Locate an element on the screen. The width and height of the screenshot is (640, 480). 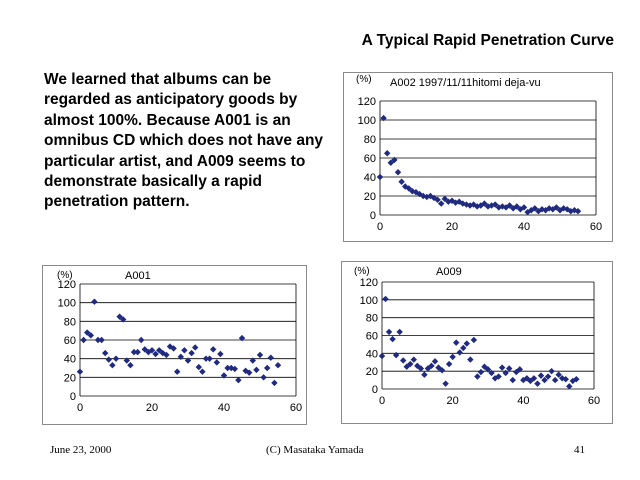
chart-a009: A009 (%) 0 20 40 60 80 100 120 0 20 40 60 is located at coordinates (477, 342).